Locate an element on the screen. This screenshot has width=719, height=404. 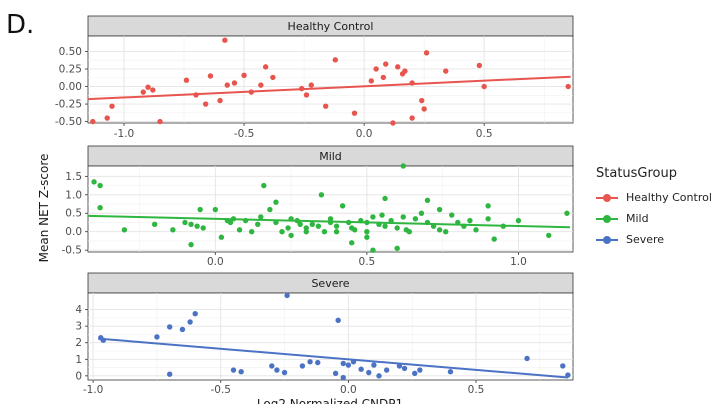
y-tick-label: 1.0 is located at coordinates (73, 195).